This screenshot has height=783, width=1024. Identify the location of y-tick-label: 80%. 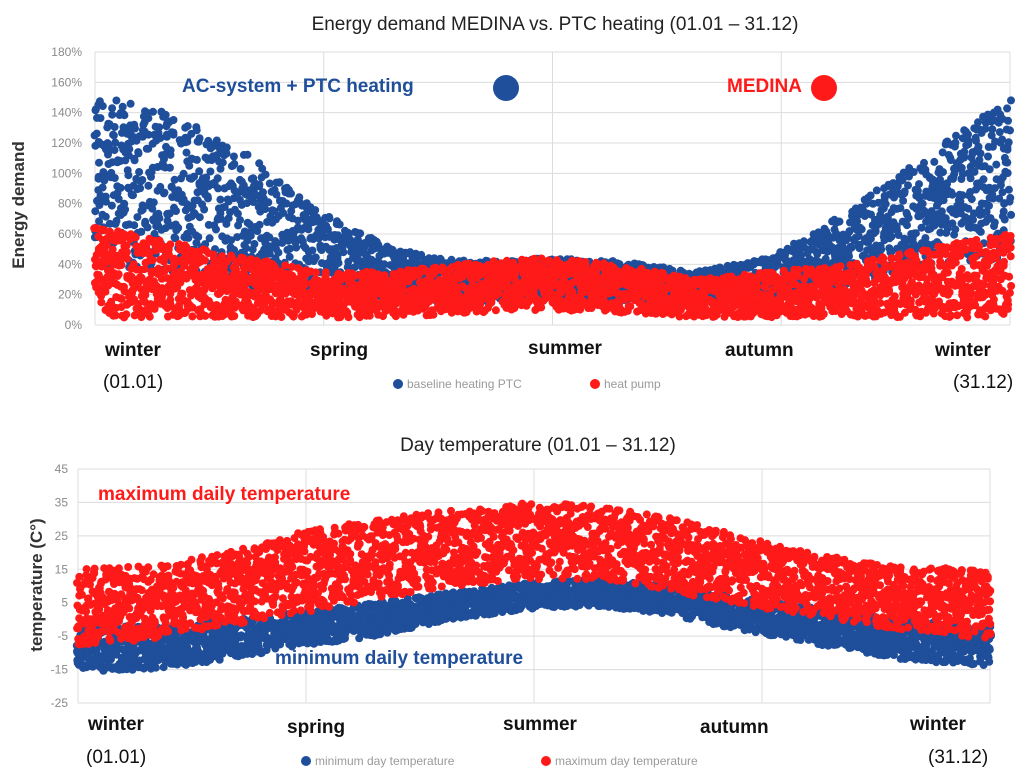
(70, 204).